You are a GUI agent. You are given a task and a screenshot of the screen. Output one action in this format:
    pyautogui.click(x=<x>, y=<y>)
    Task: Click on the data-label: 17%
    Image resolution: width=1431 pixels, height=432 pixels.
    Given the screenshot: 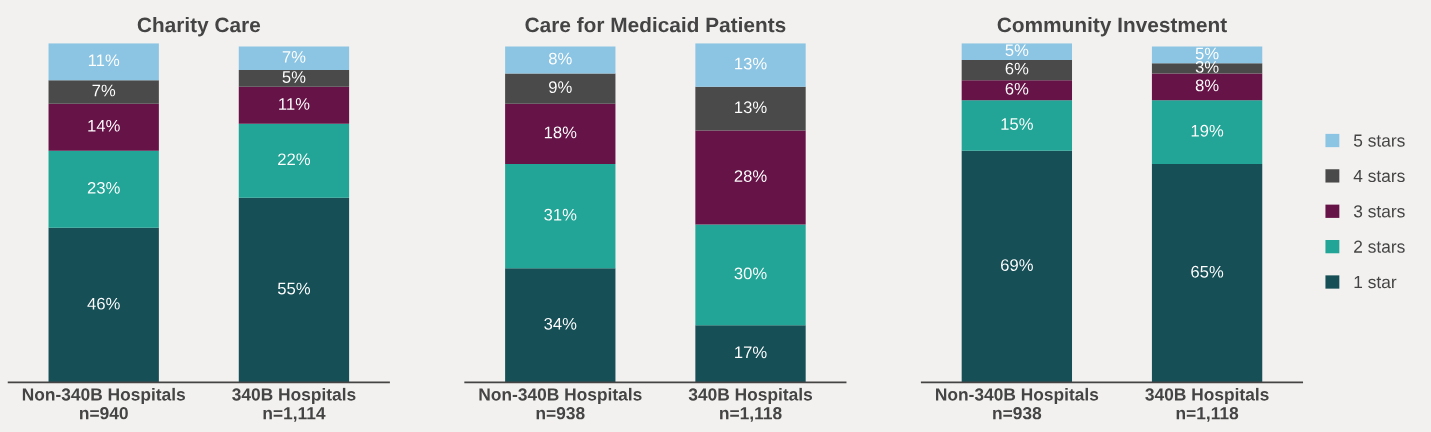 What is the action you would take?
    pyautogui.click(x=751, y=352)
    